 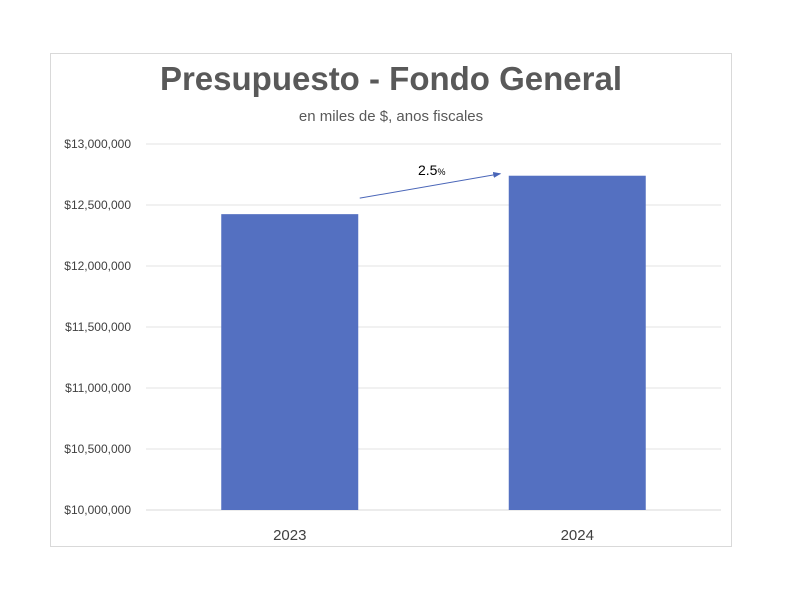 I want to click on y-tick-label: $10,000,000, so click(x=97, y=510).